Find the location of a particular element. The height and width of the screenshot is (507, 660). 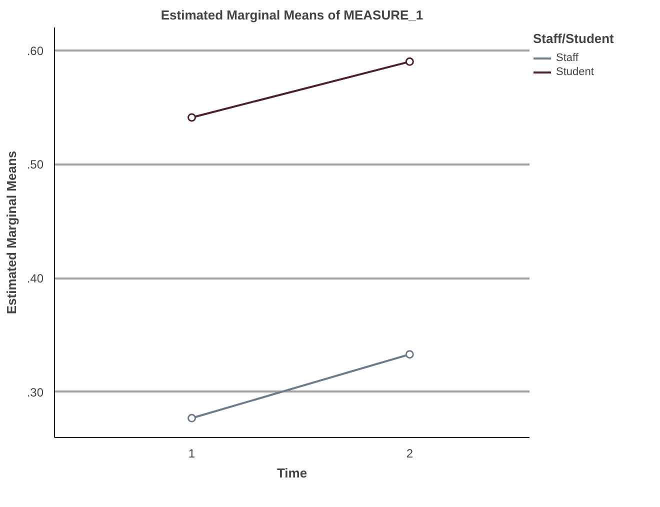

y-tick-label: .40 is located at coordinates (35, 279).